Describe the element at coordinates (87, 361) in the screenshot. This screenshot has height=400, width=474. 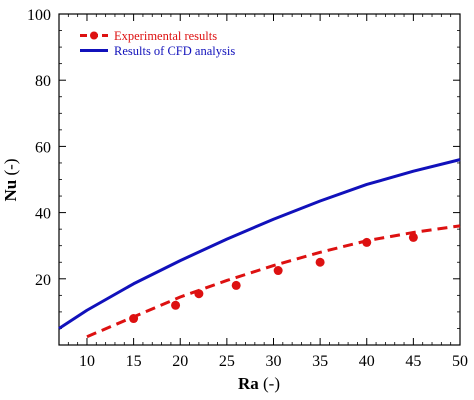
I see `x-tick-label-10: 10` at that location.